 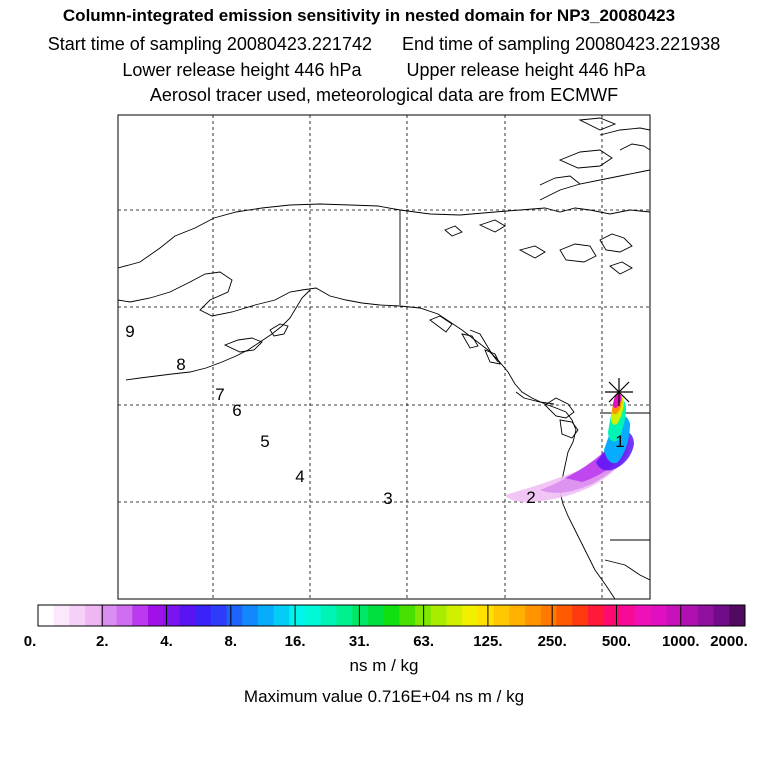 What do you see at coordinates (384, 696) in the screenshot?
I see `maximum-value-label: Maximum value 0.716E+04 ns m / kg` at bounding box center [384, 696].